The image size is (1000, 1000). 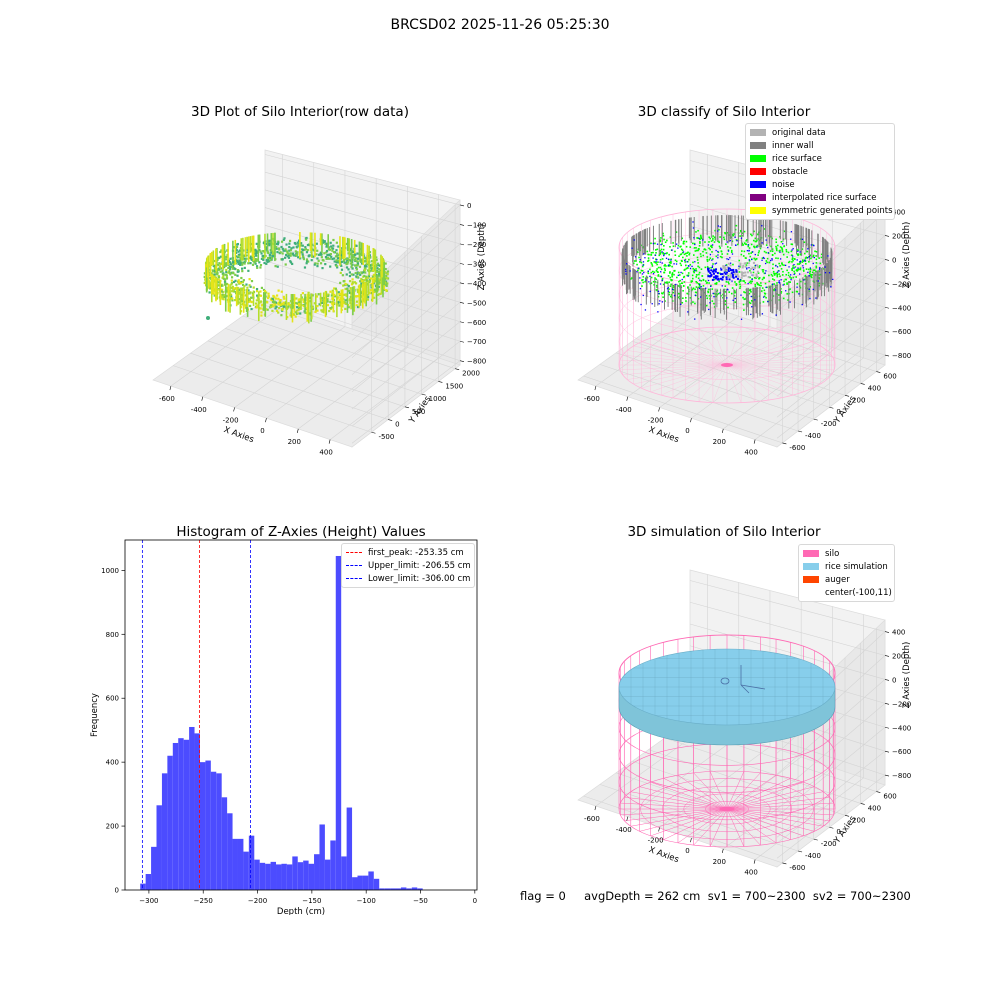 What do you see at coordinates (862, 384) in the screenshot?
I see `cls-ytick` at bounding box center [862, 384].